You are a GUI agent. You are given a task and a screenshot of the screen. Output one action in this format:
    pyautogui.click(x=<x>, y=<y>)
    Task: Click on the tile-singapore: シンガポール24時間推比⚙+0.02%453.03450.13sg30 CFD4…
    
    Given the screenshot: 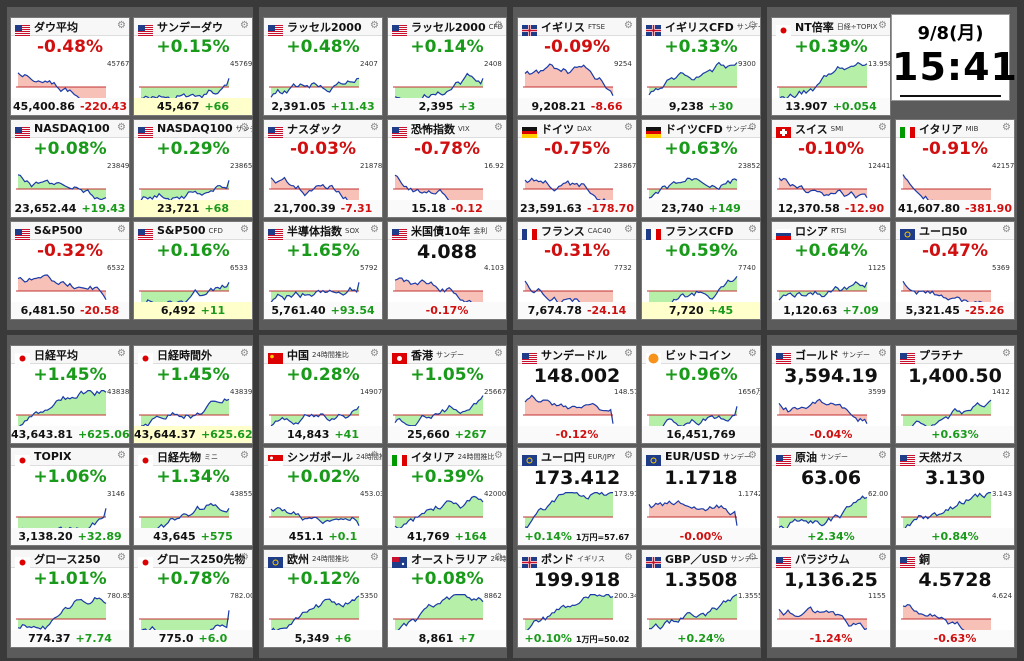 What is the action you would take?
    pyautogui.click(x=323, y=496)
    